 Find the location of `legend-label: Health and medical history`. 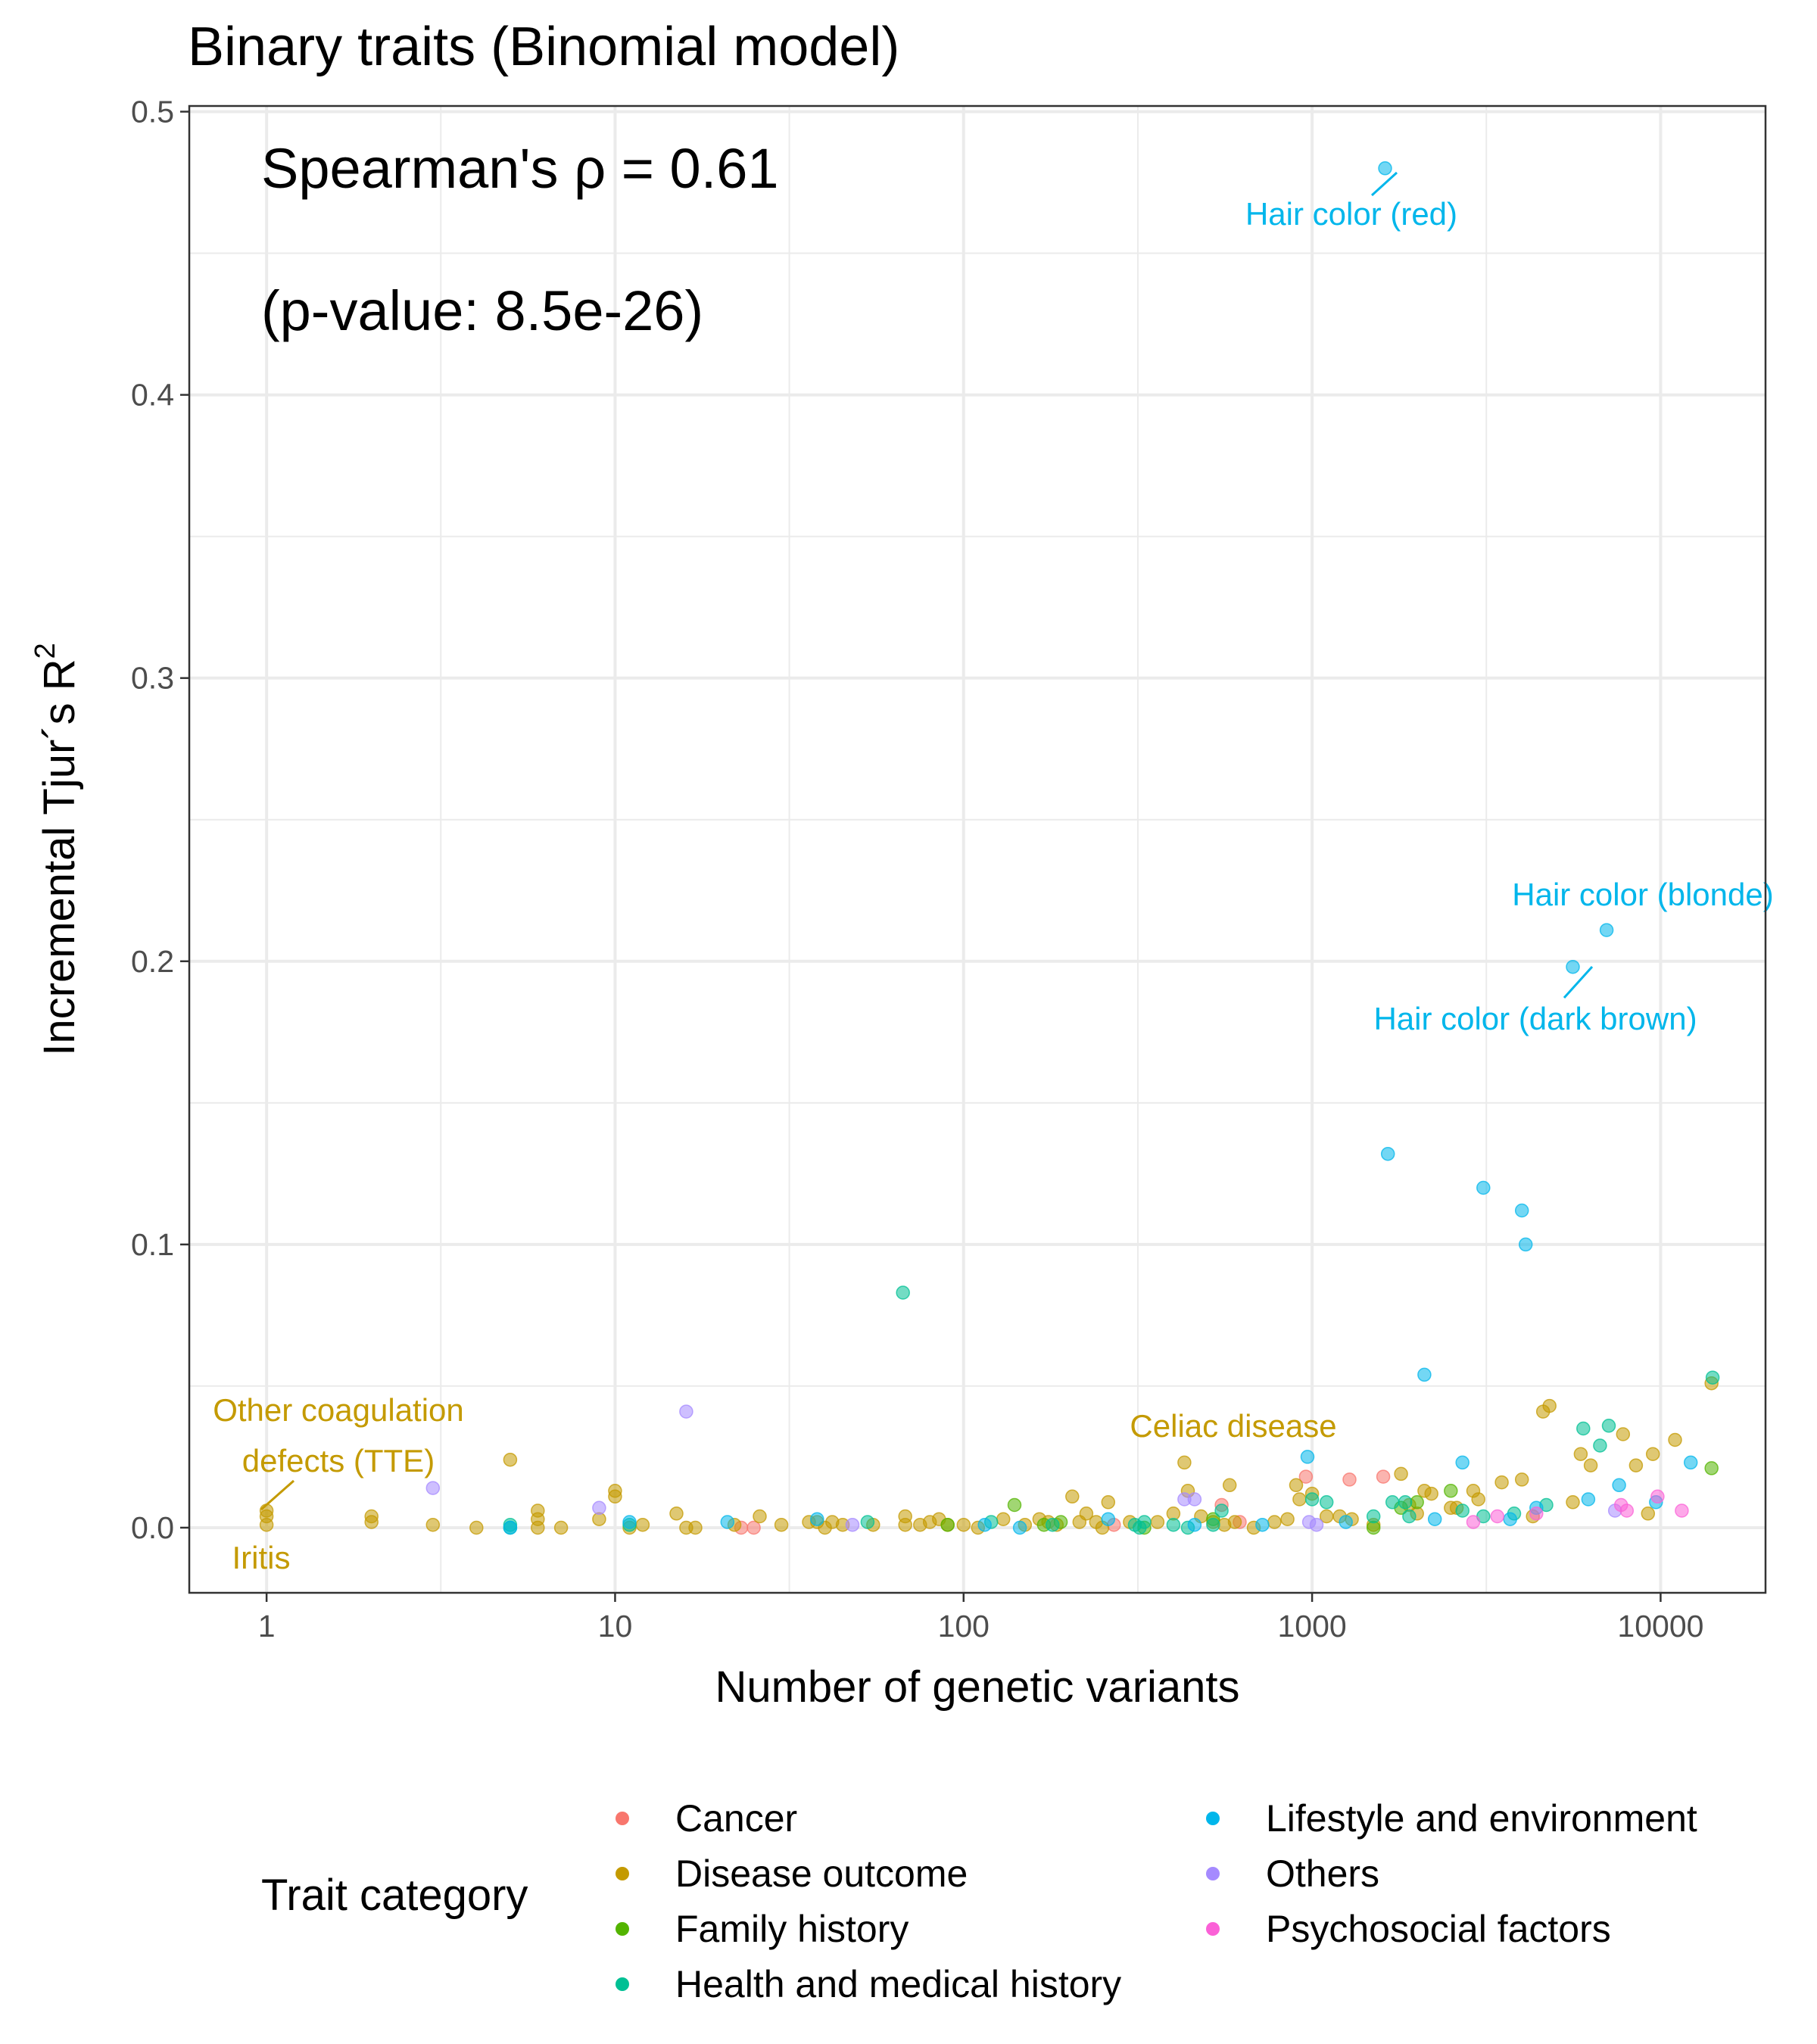

legend-label: Health and medical history is located at coordinates (898, 1984).